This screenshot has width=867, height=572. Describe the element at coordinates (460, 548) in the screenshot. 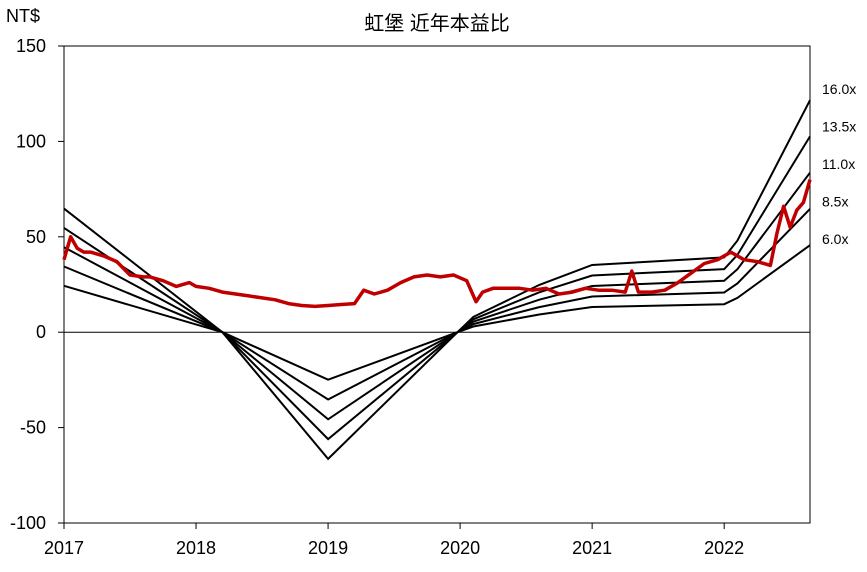

I see `x-tick-label: 2020` at that location.